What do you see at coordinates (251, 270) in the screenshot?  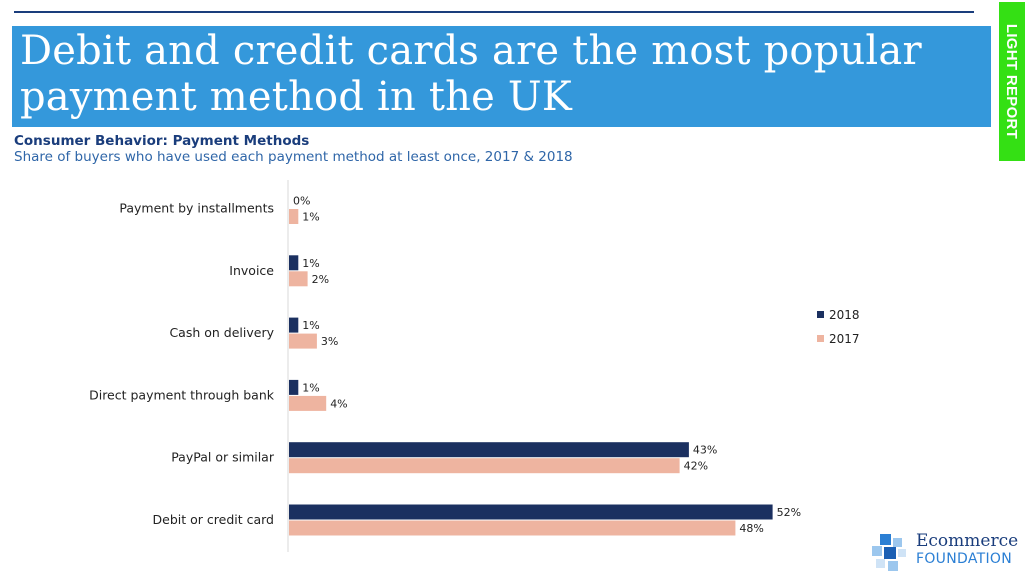 I see `category-label: Invoice` at bounding box center [251, 270].